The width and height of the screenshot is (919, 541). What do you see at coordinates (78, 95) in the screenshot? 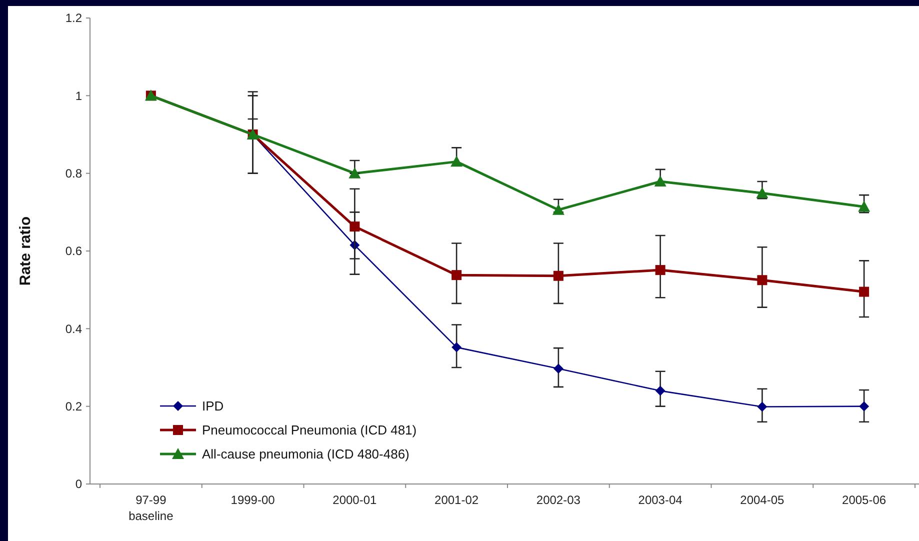
I see `y-tick-label: 1` at bounding box center [78, 95].